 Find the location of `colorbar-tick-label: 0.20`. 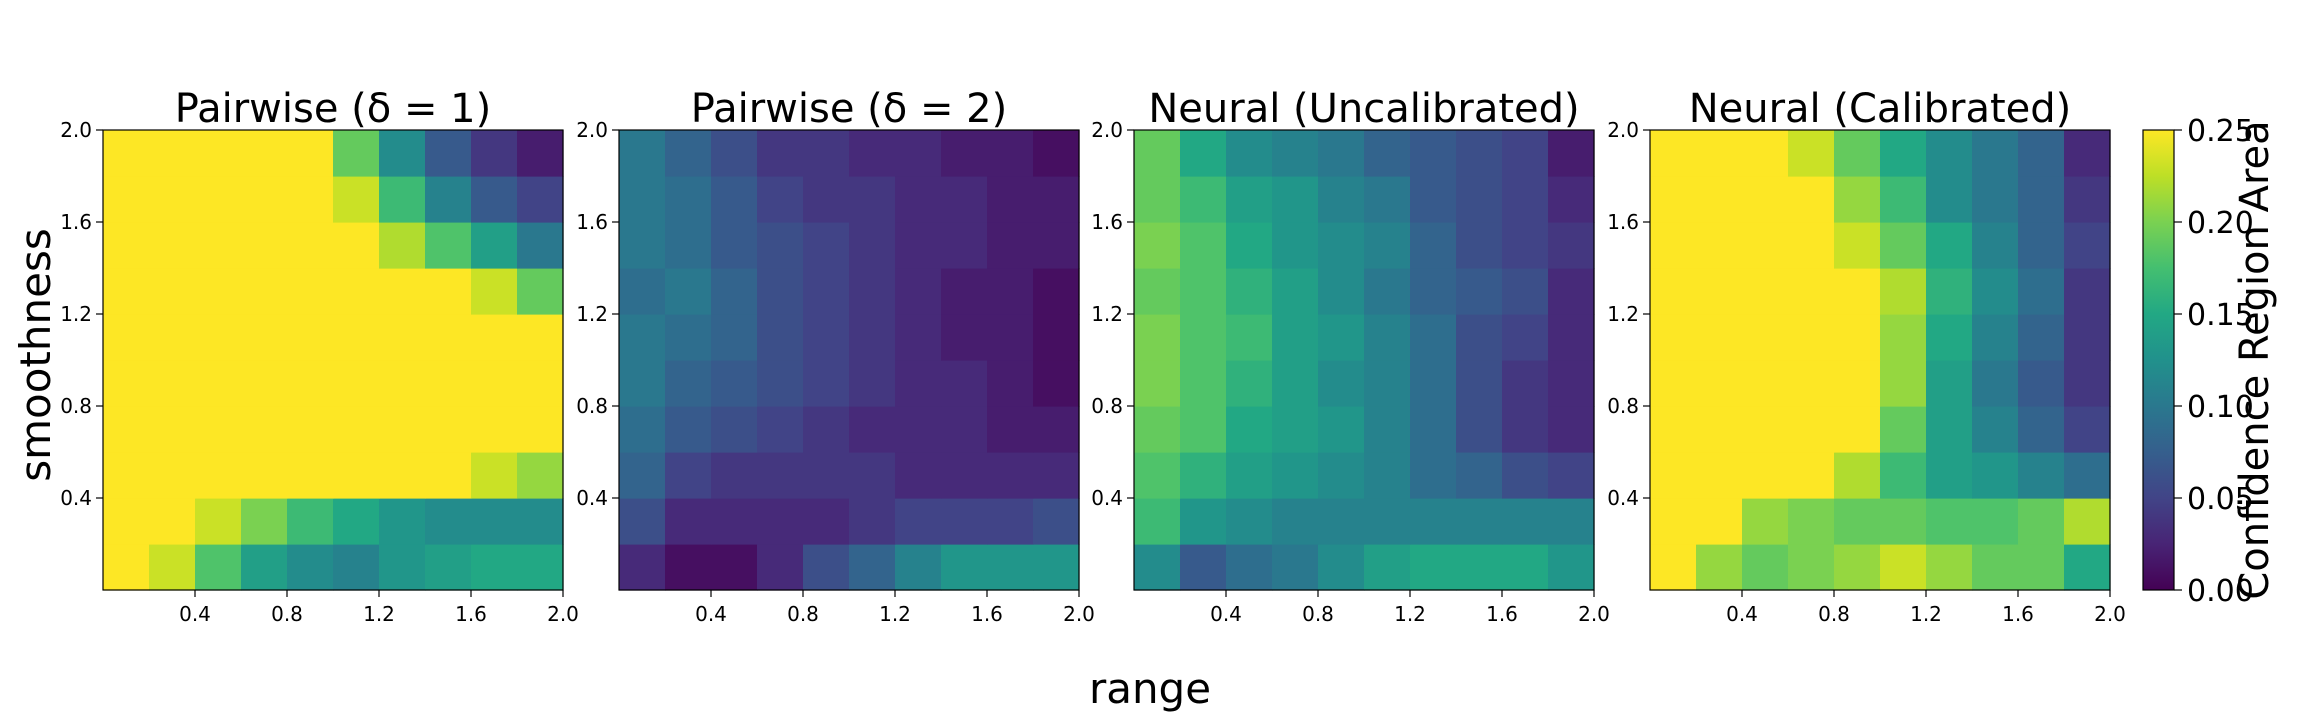

colorbar-tick-label: 0.20 is located at coordinates (2220, 223).